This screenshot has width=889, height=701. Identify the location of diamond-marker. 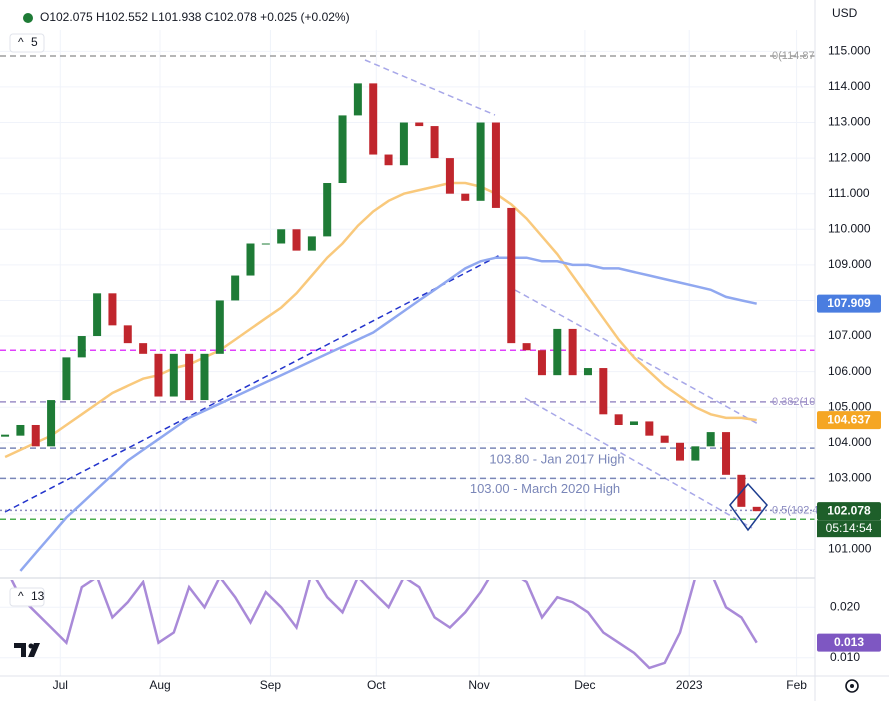
(748, 507).